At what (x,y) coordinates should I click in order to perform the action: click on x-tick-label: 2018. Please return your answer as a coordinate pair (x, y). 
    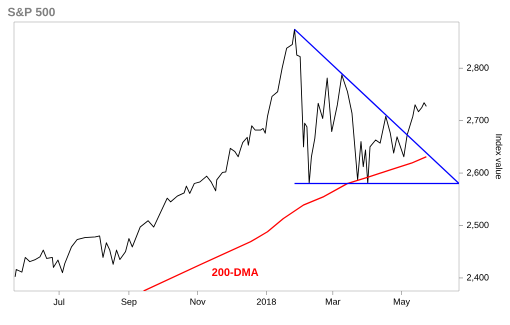
    Looking at the image, I should click on (266, 301).